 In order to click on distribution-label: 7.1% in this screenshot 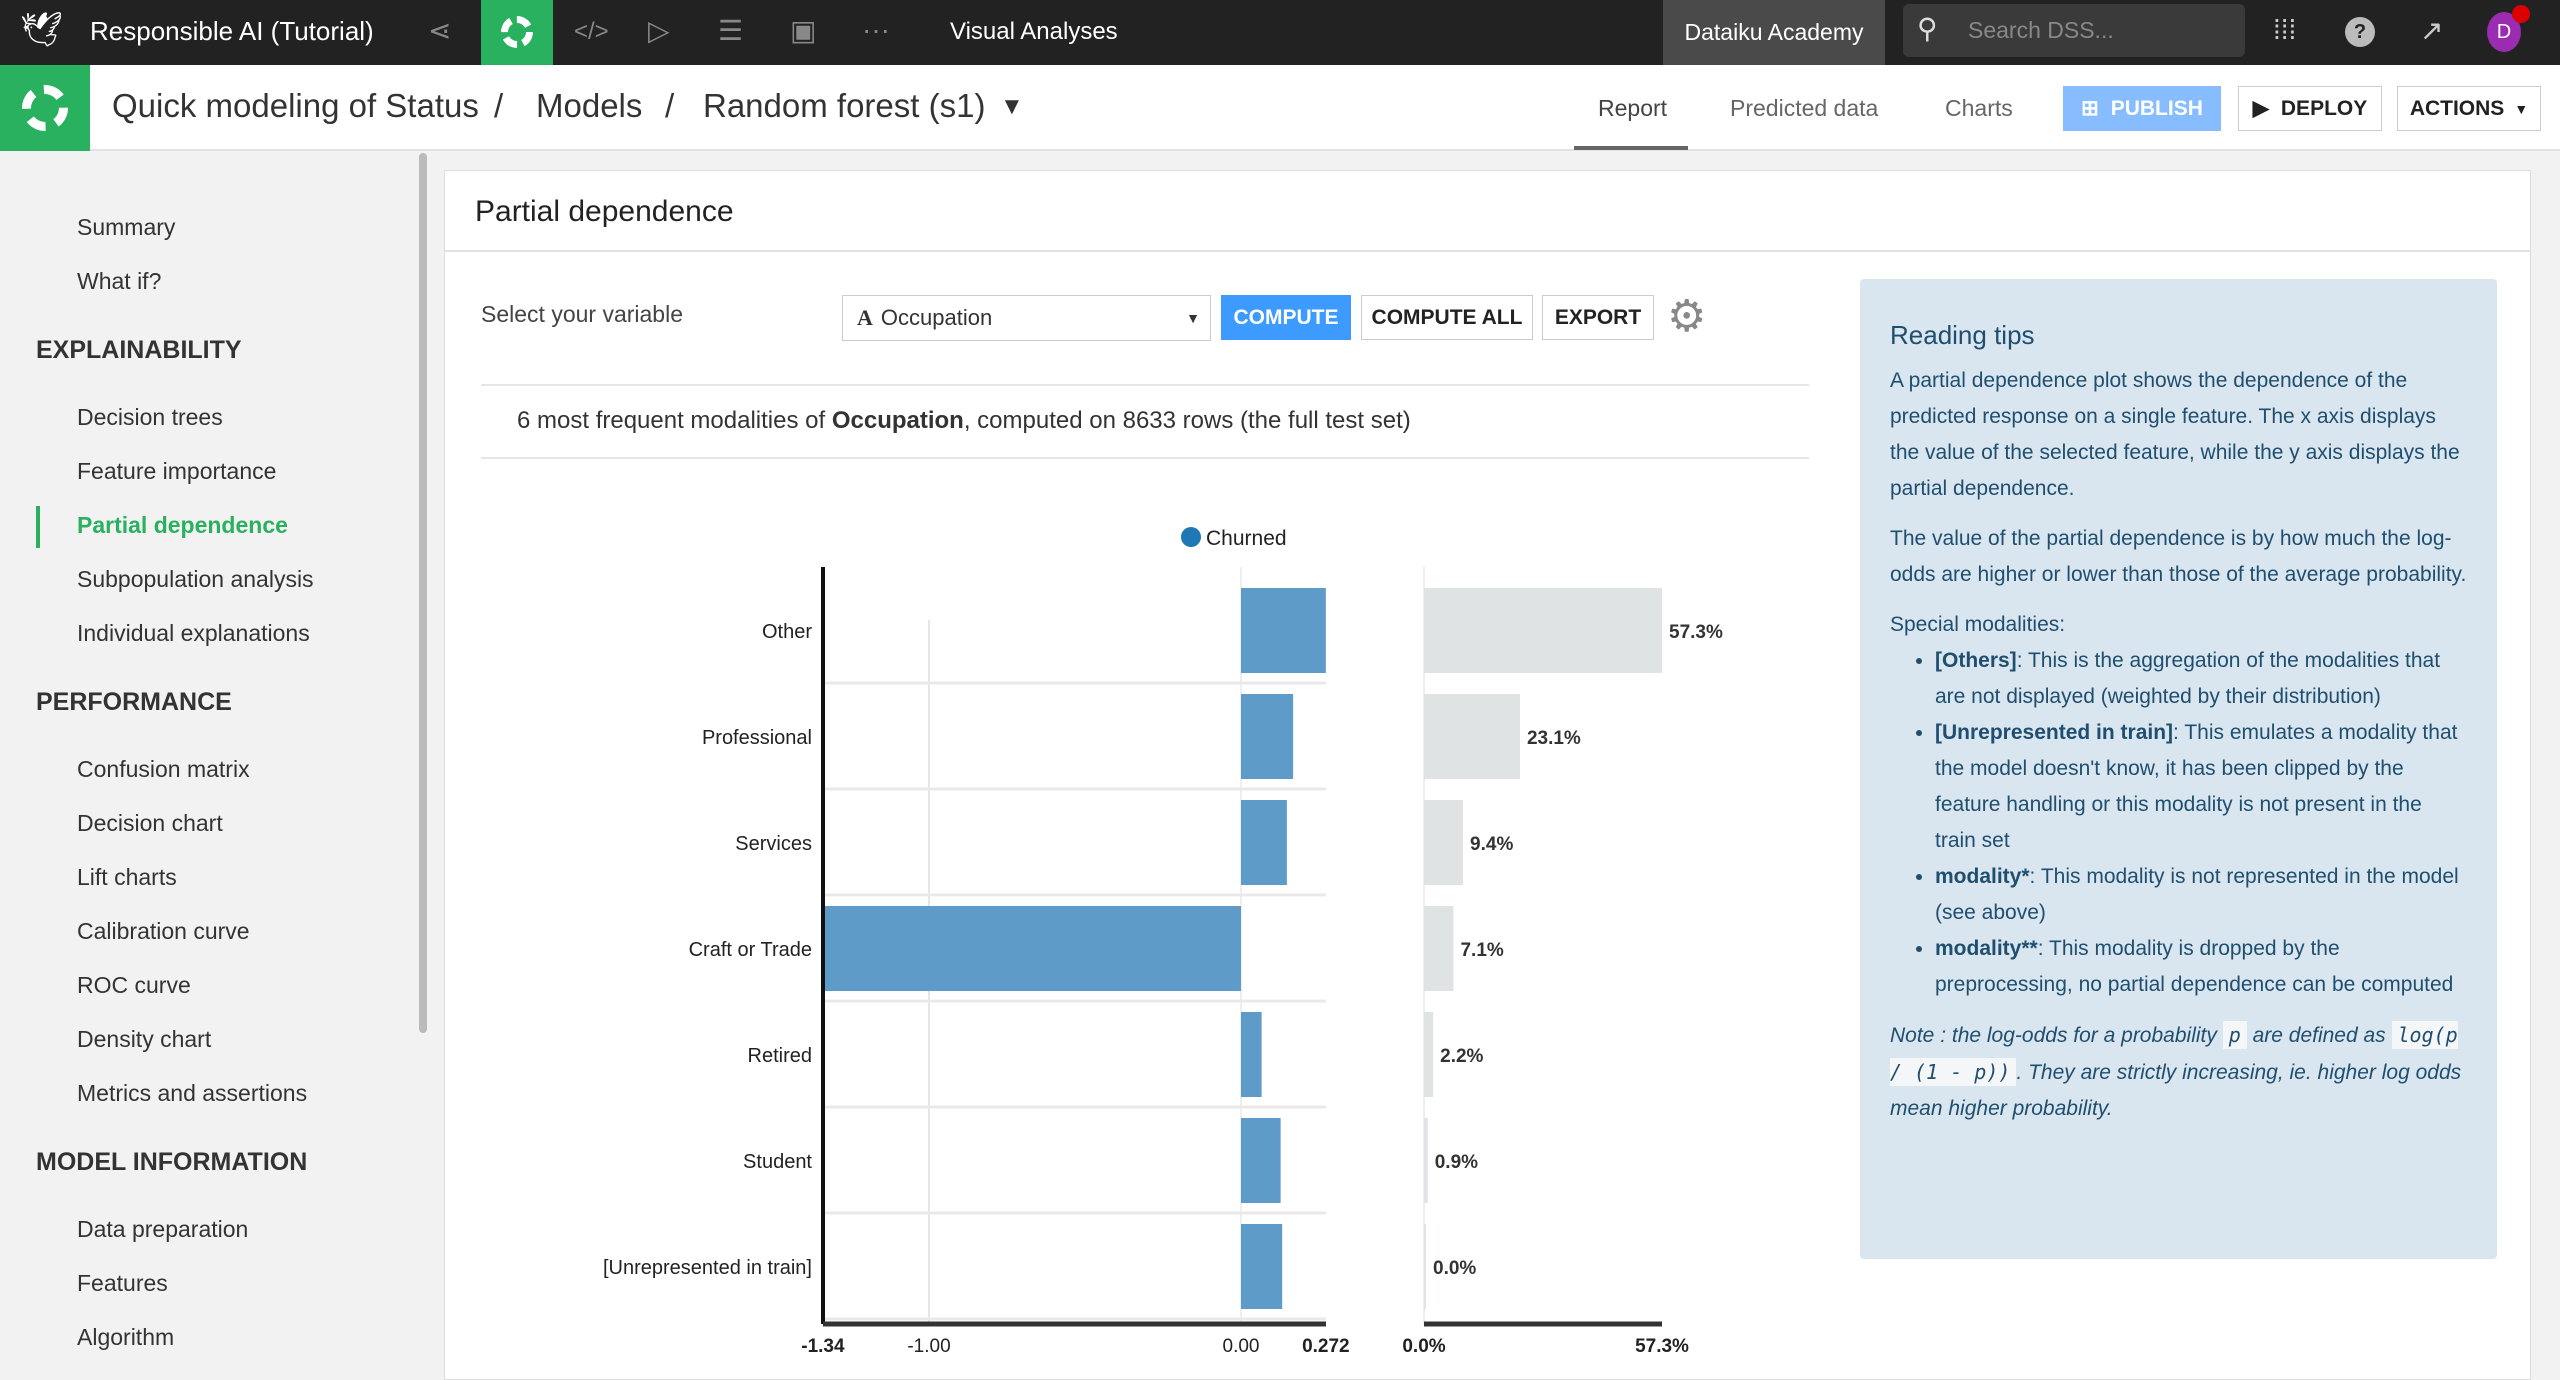, I will do `click(1481, 950)`.